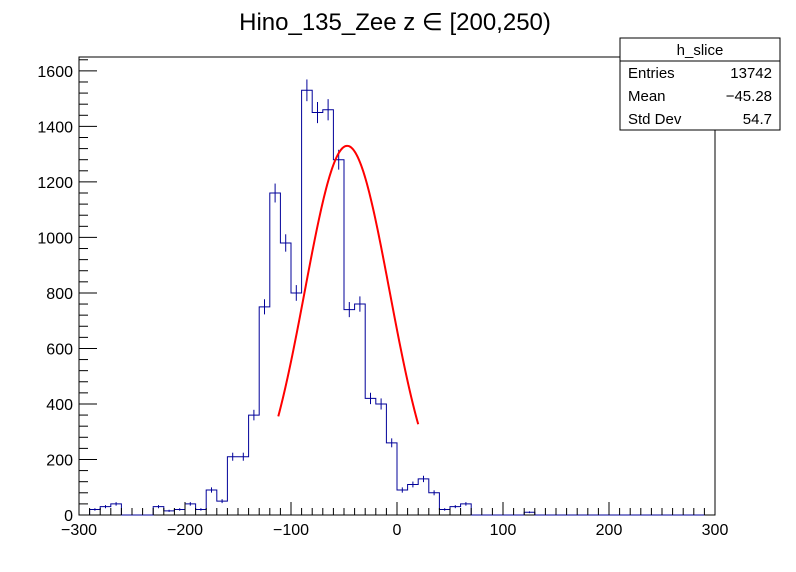  I want to click on stats-entries-label: Entries, so click(651, 73).